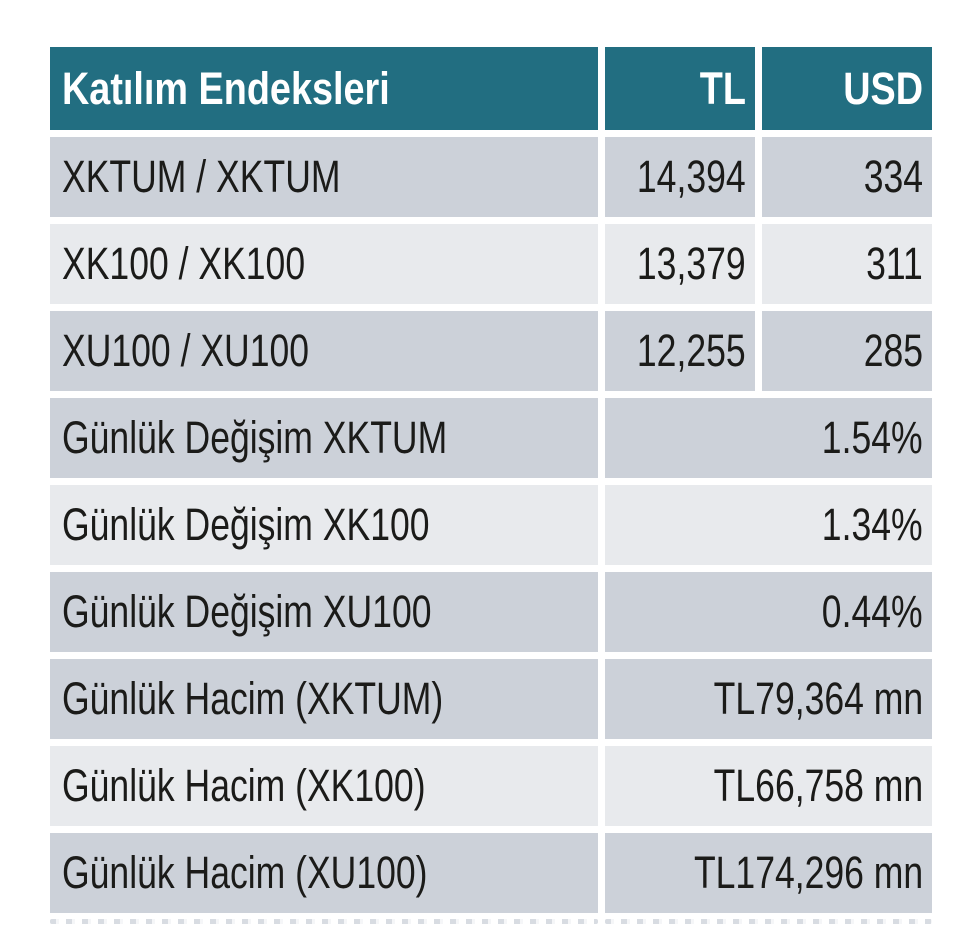 The image size is (960, 950). Describe the element at coordinates (818, 785) in the screenshot. I see `value-text: TL66,758 mn` at that location.